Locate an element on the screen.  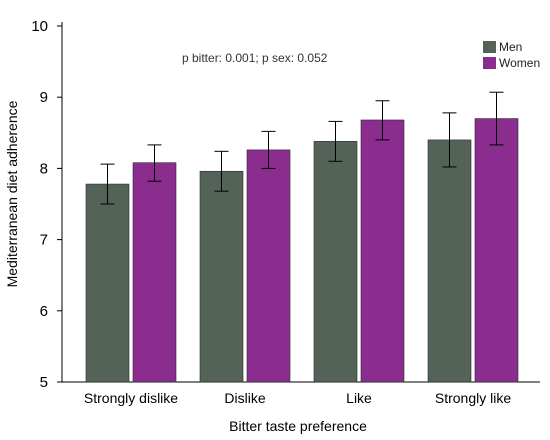
y-axis-title: Mediterranean diet adherence is located at coordinates (12, 193).